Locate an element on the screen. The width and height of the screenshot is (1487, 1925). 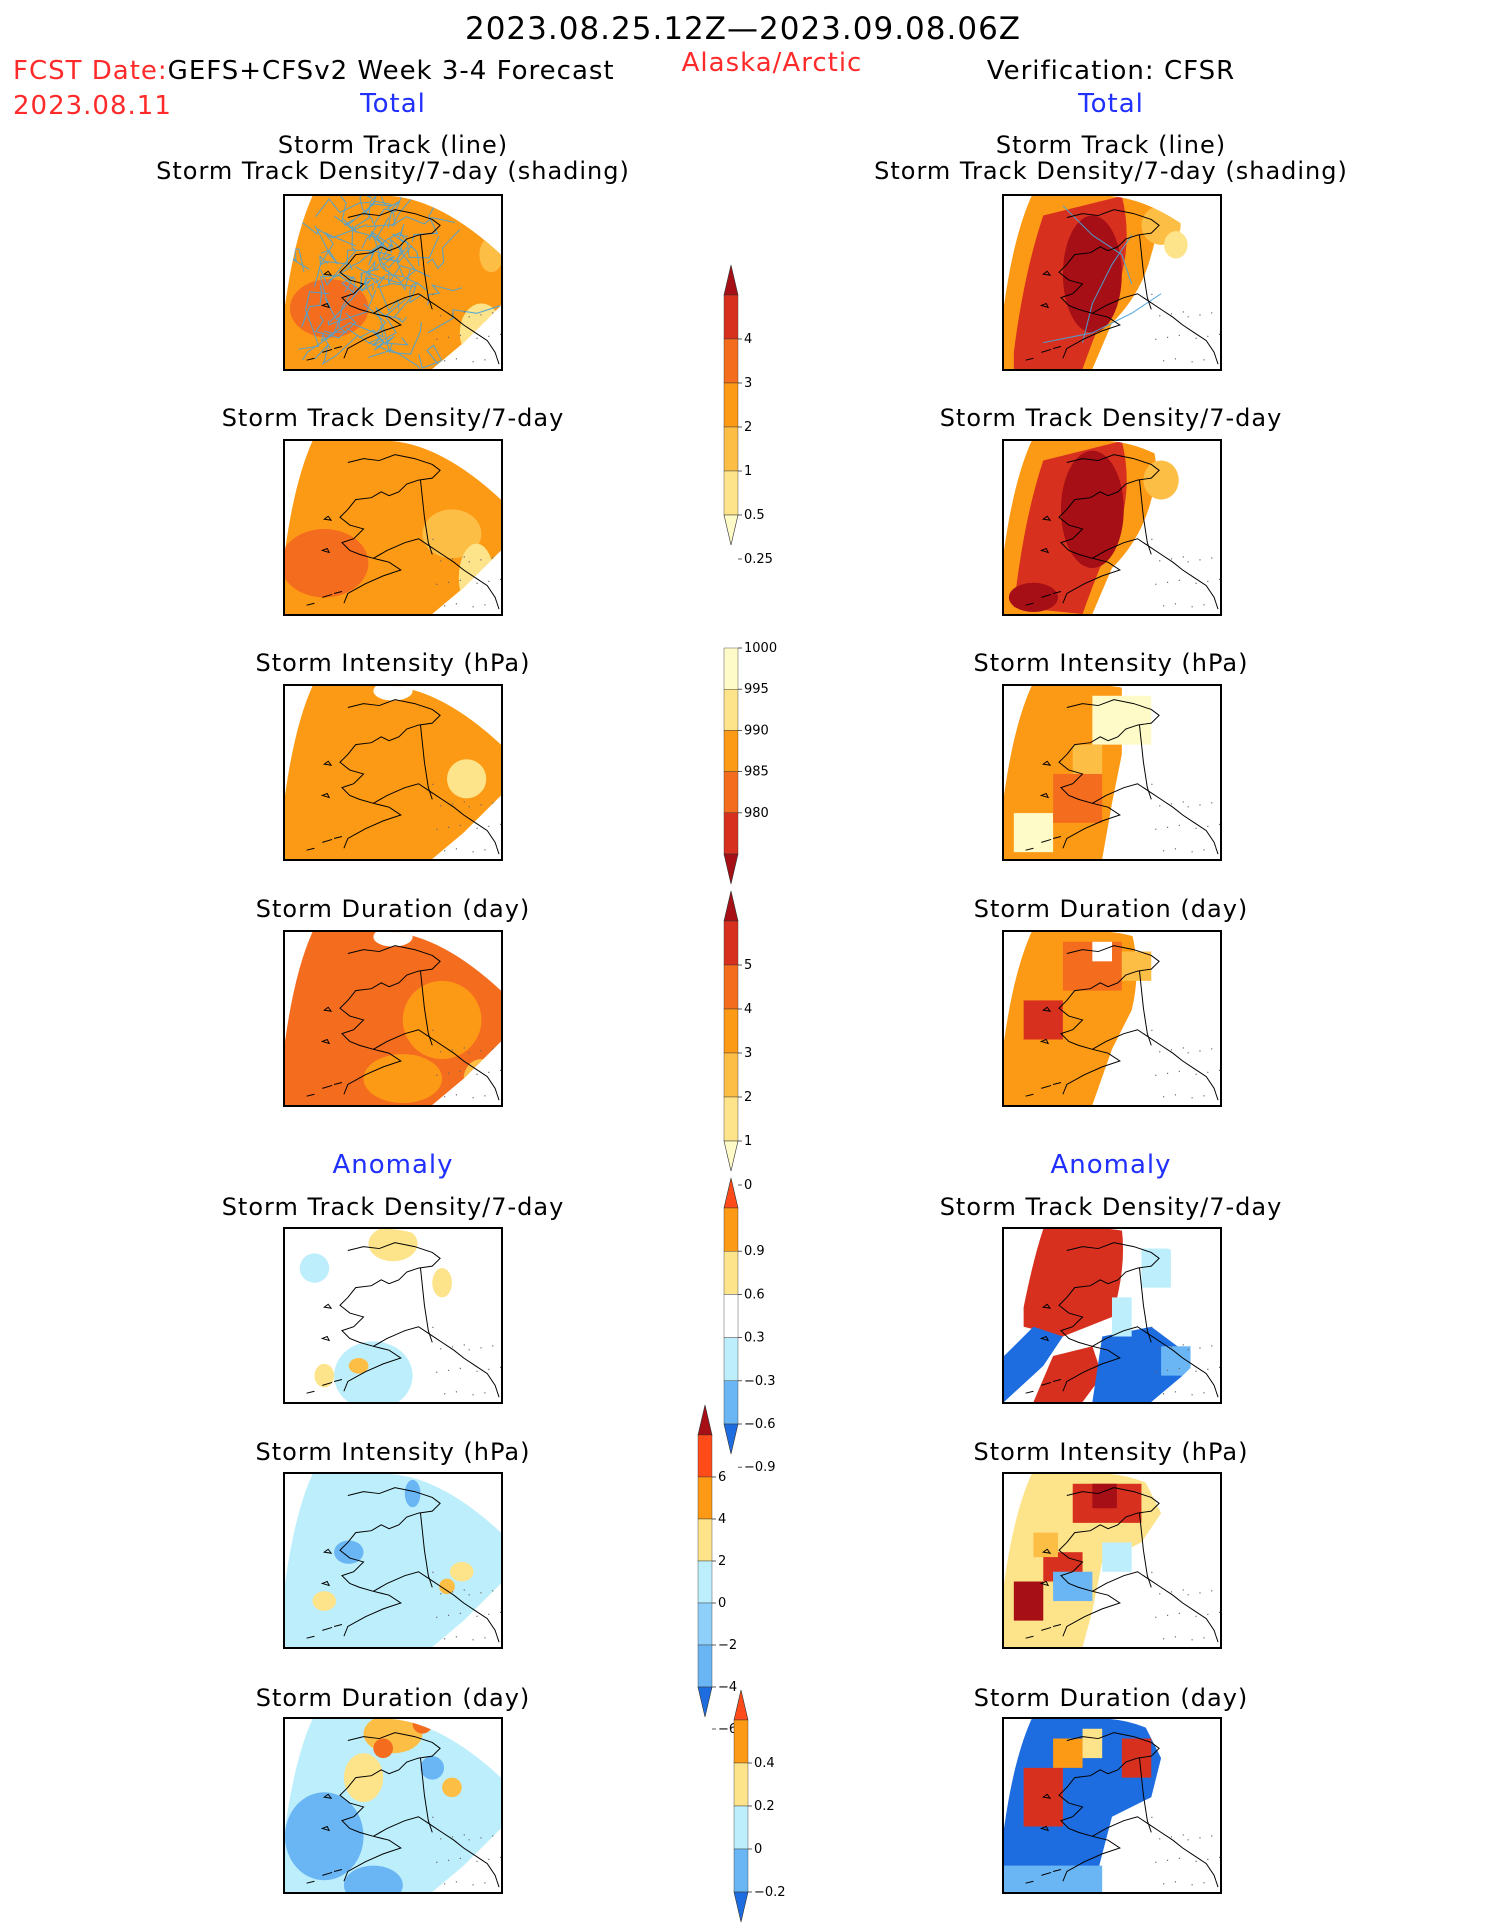
map-duration-anomaly-verification is located at coordinates (1112, 1805).